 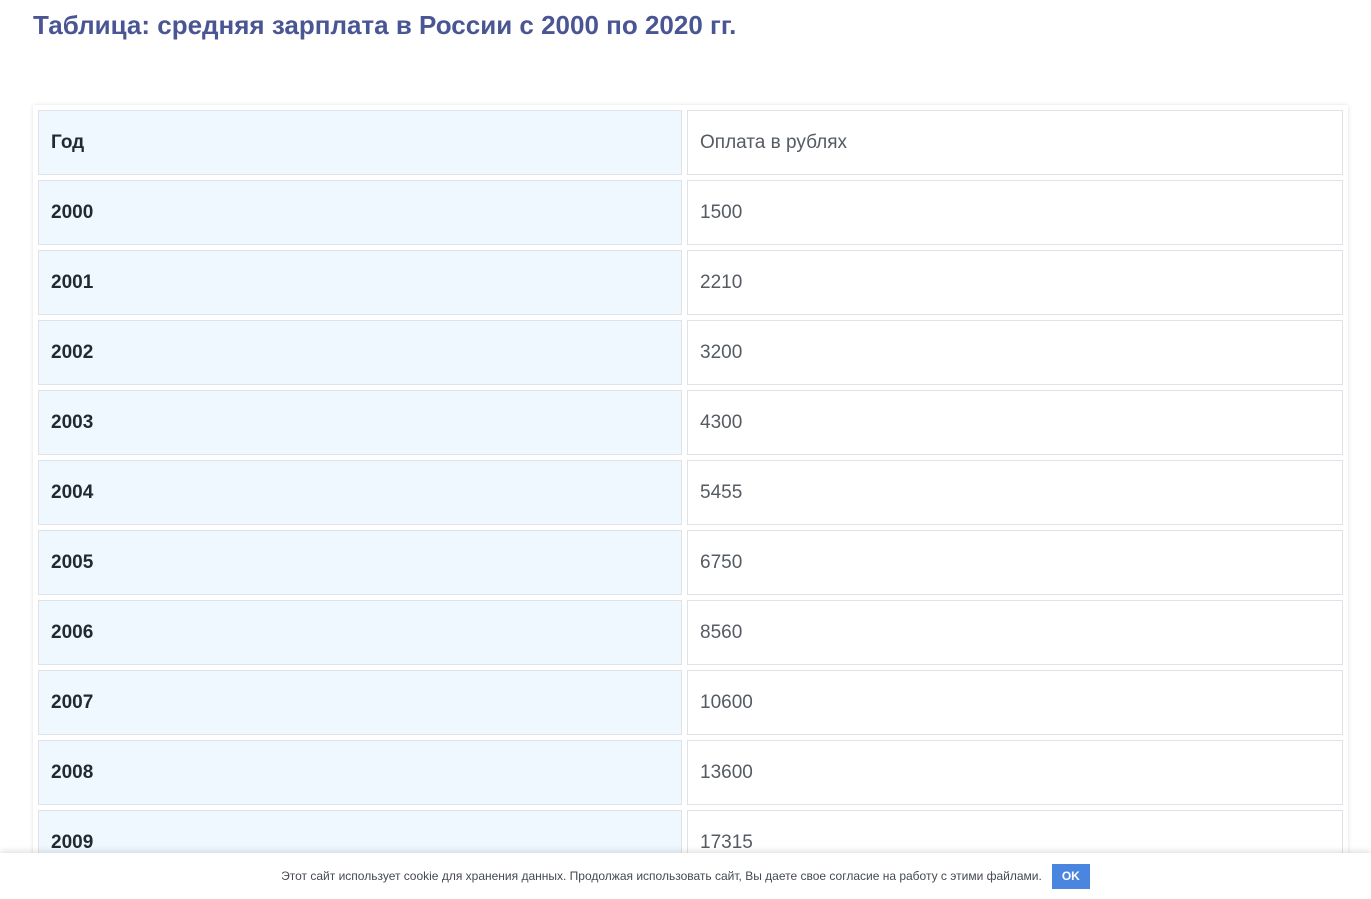 I want to click on year-cell: 2000, so click(x=360, y=212).